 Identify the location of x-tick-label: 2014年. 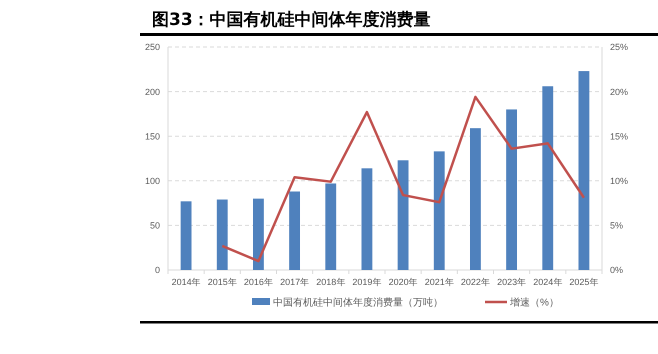
(186, 282).